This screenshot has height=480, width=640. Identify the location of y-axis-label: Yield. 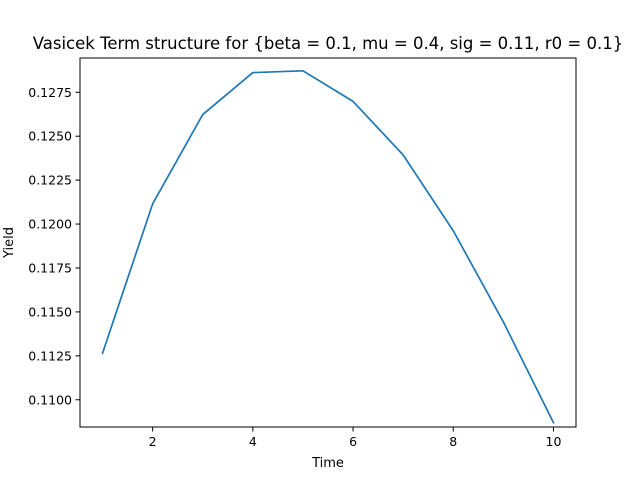
(9, 243).